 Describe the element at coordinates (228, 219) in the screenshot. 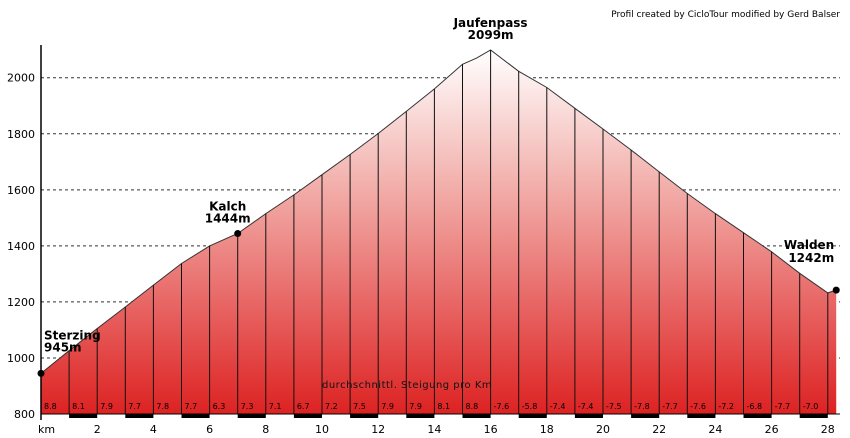

I see `place-elevation-label: 1444m` at that location.